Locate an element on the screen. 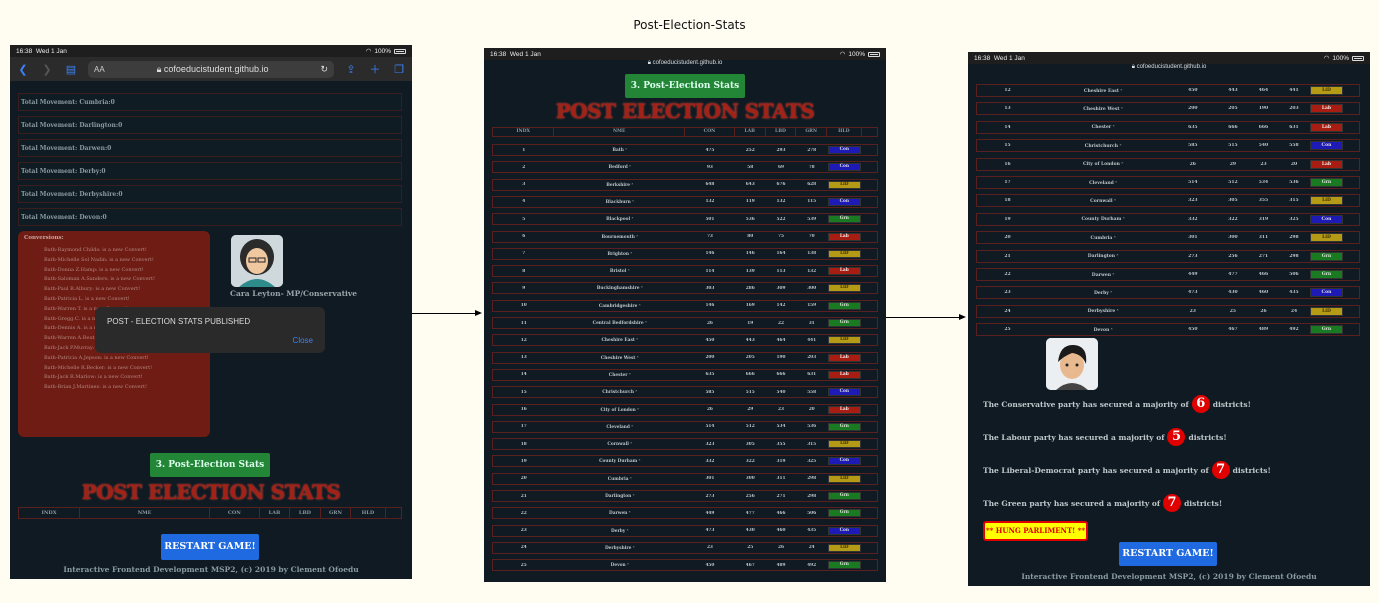  row-value: 75 is located at coordinates (780, 236).